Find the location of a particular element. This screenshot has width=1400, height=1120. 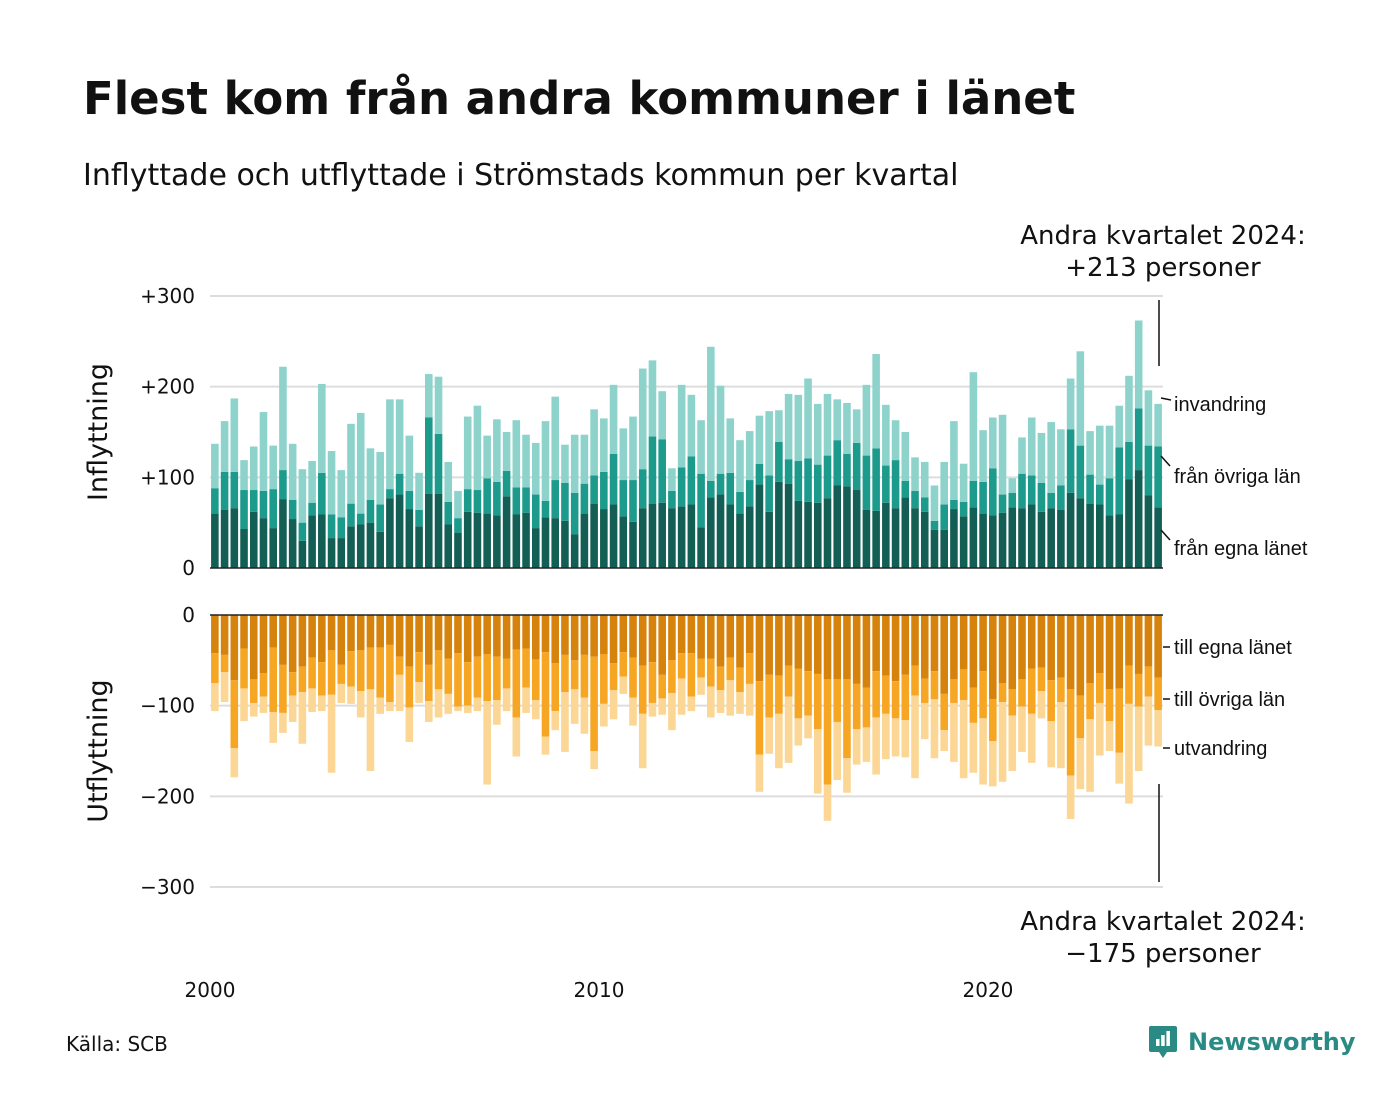

y-tick-label: +200 is located at coordinates (167, 387).